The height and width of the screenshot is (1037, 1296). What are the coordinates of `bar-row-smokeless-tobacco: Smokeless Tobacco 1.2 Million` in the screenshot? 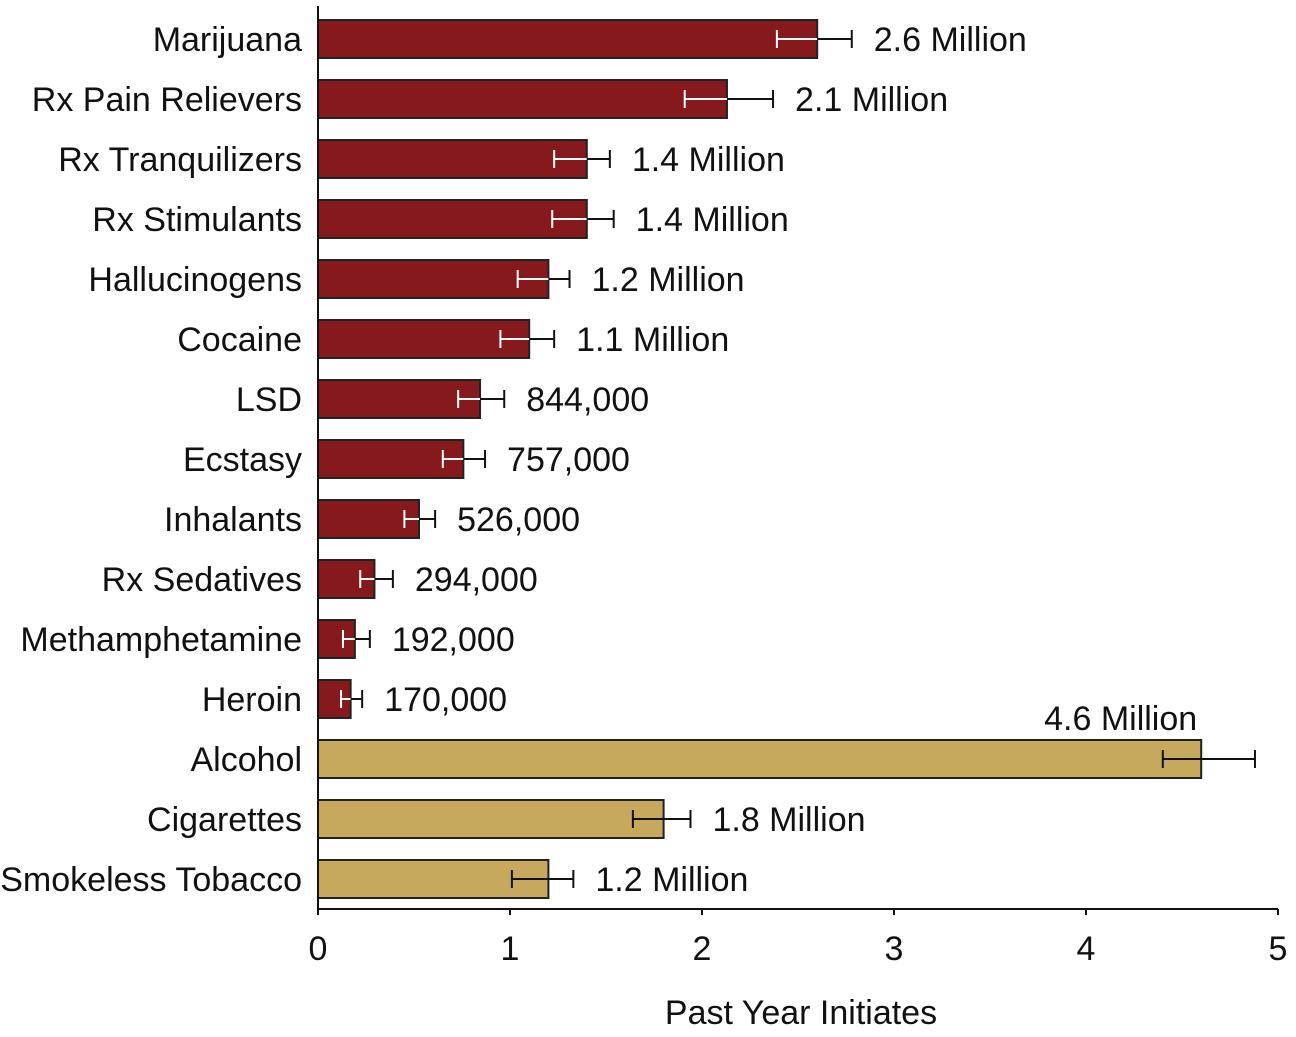 It's located at (374, 879).